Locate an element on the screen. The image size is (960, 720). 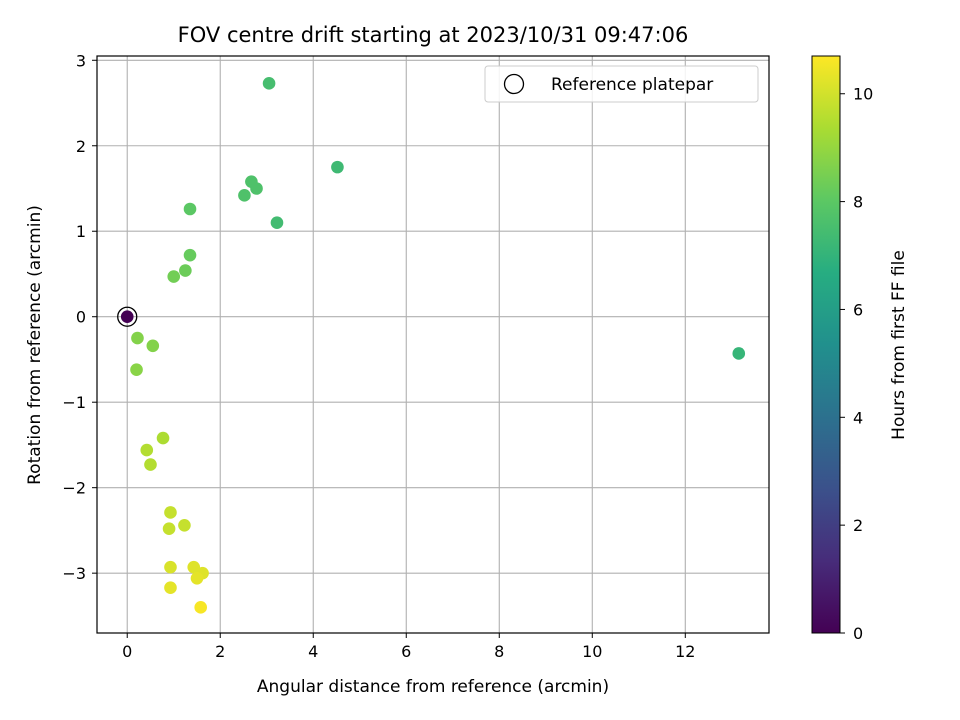
legend: Reference platepar is located at coordinates (621, 84).